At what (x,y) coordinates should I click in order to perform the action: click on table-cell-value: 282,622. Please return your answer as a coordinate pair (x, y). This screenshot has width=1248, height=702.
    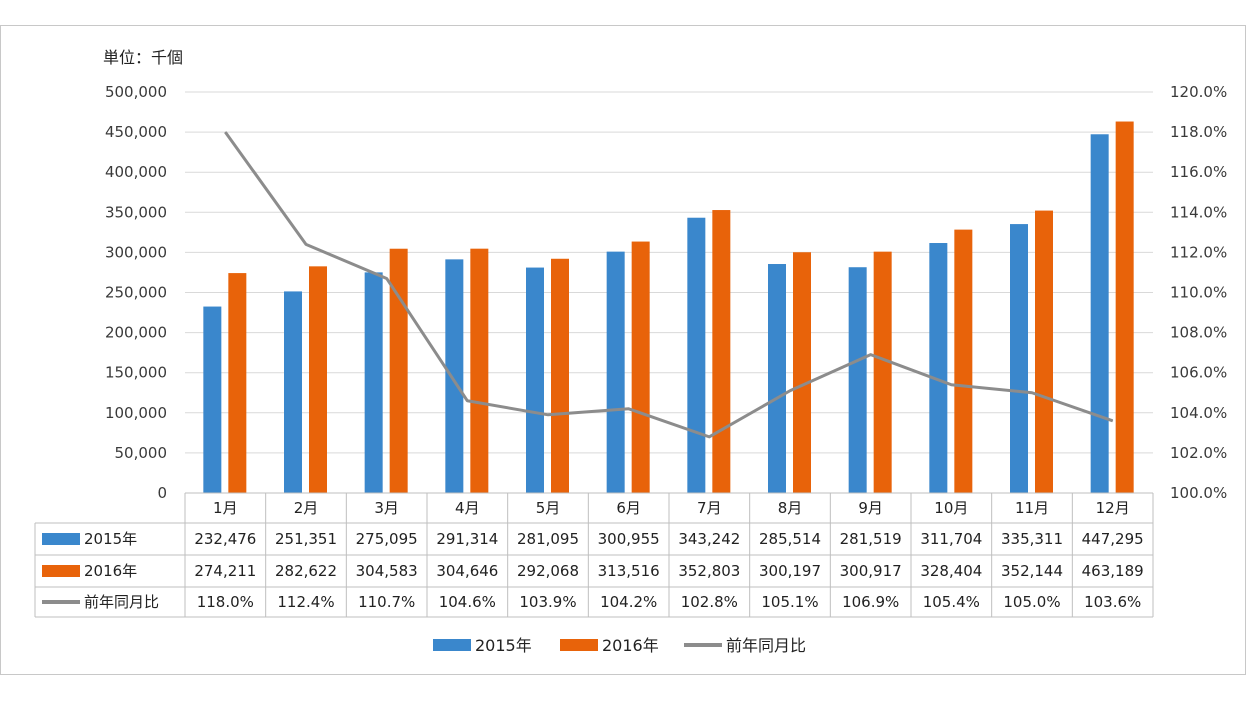
    Looking at the image, I should click on (306, 571).